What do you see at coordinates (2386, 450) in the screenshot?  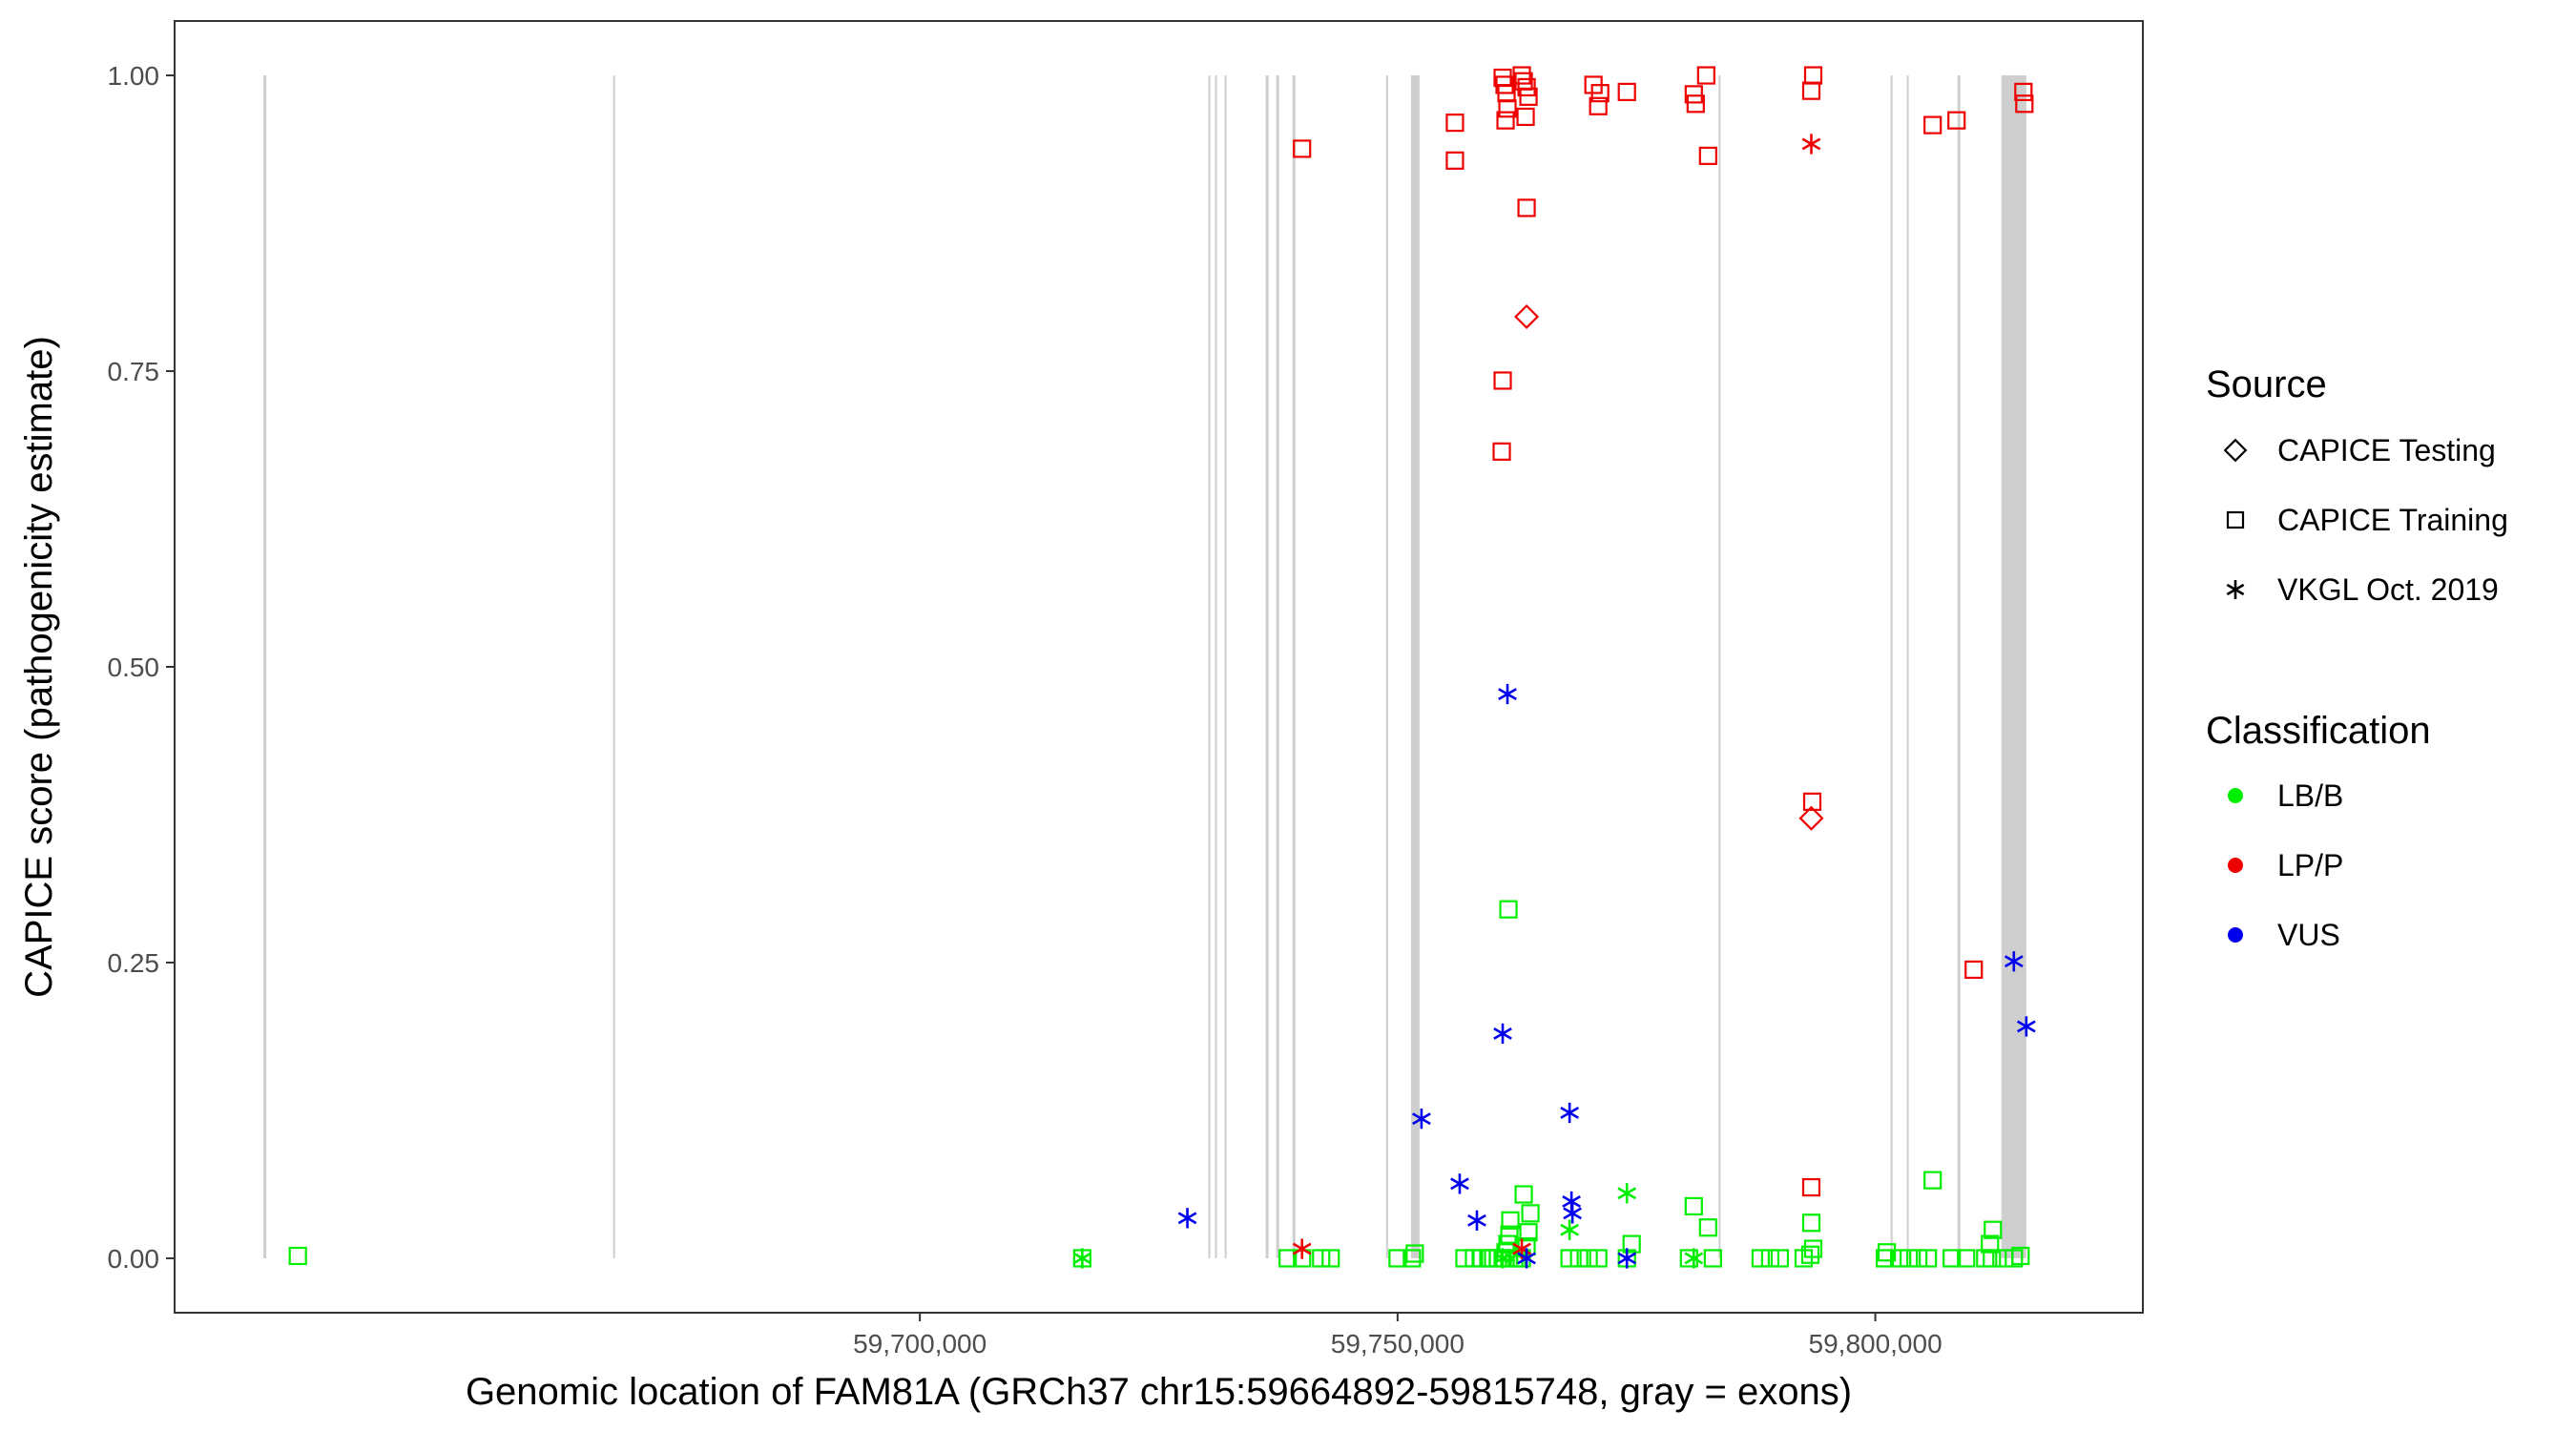 I see `legend-label: CAPICE Testing` at bounding box center [2386, 450].